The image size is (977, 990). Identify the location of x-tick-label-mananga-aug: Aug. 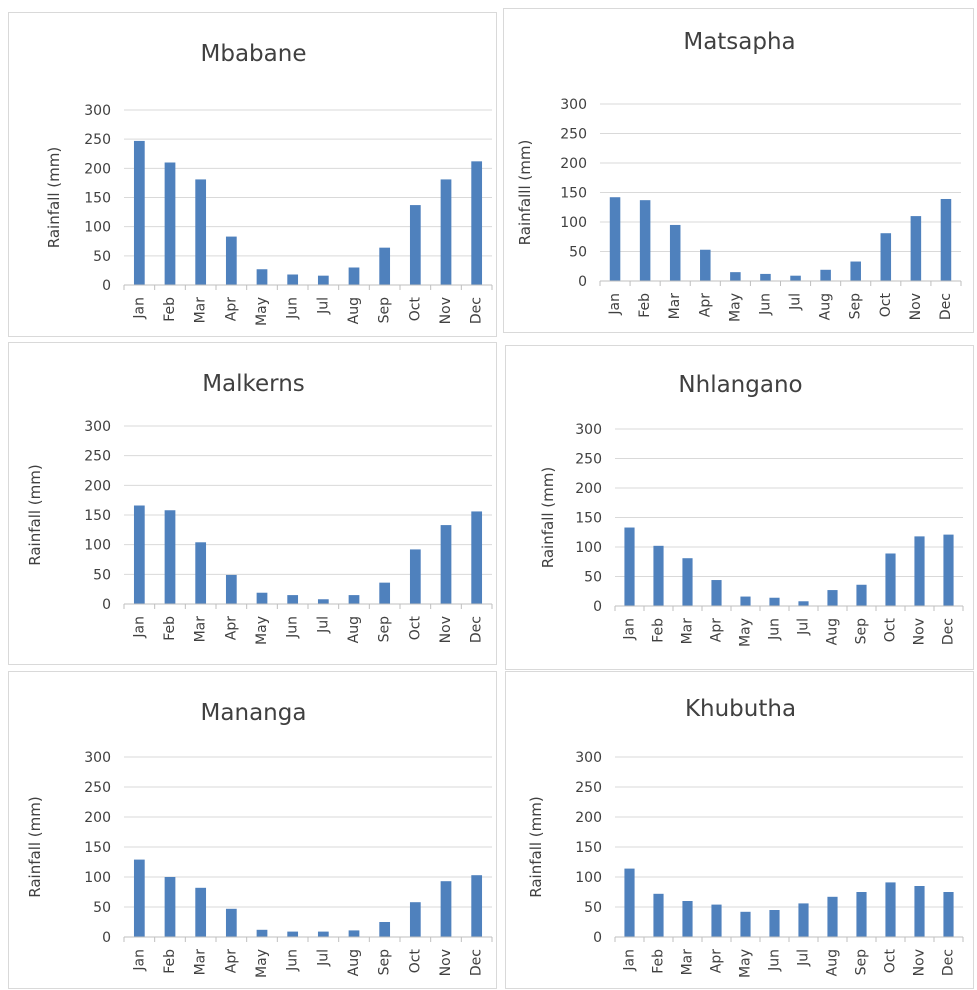
(354, 962).